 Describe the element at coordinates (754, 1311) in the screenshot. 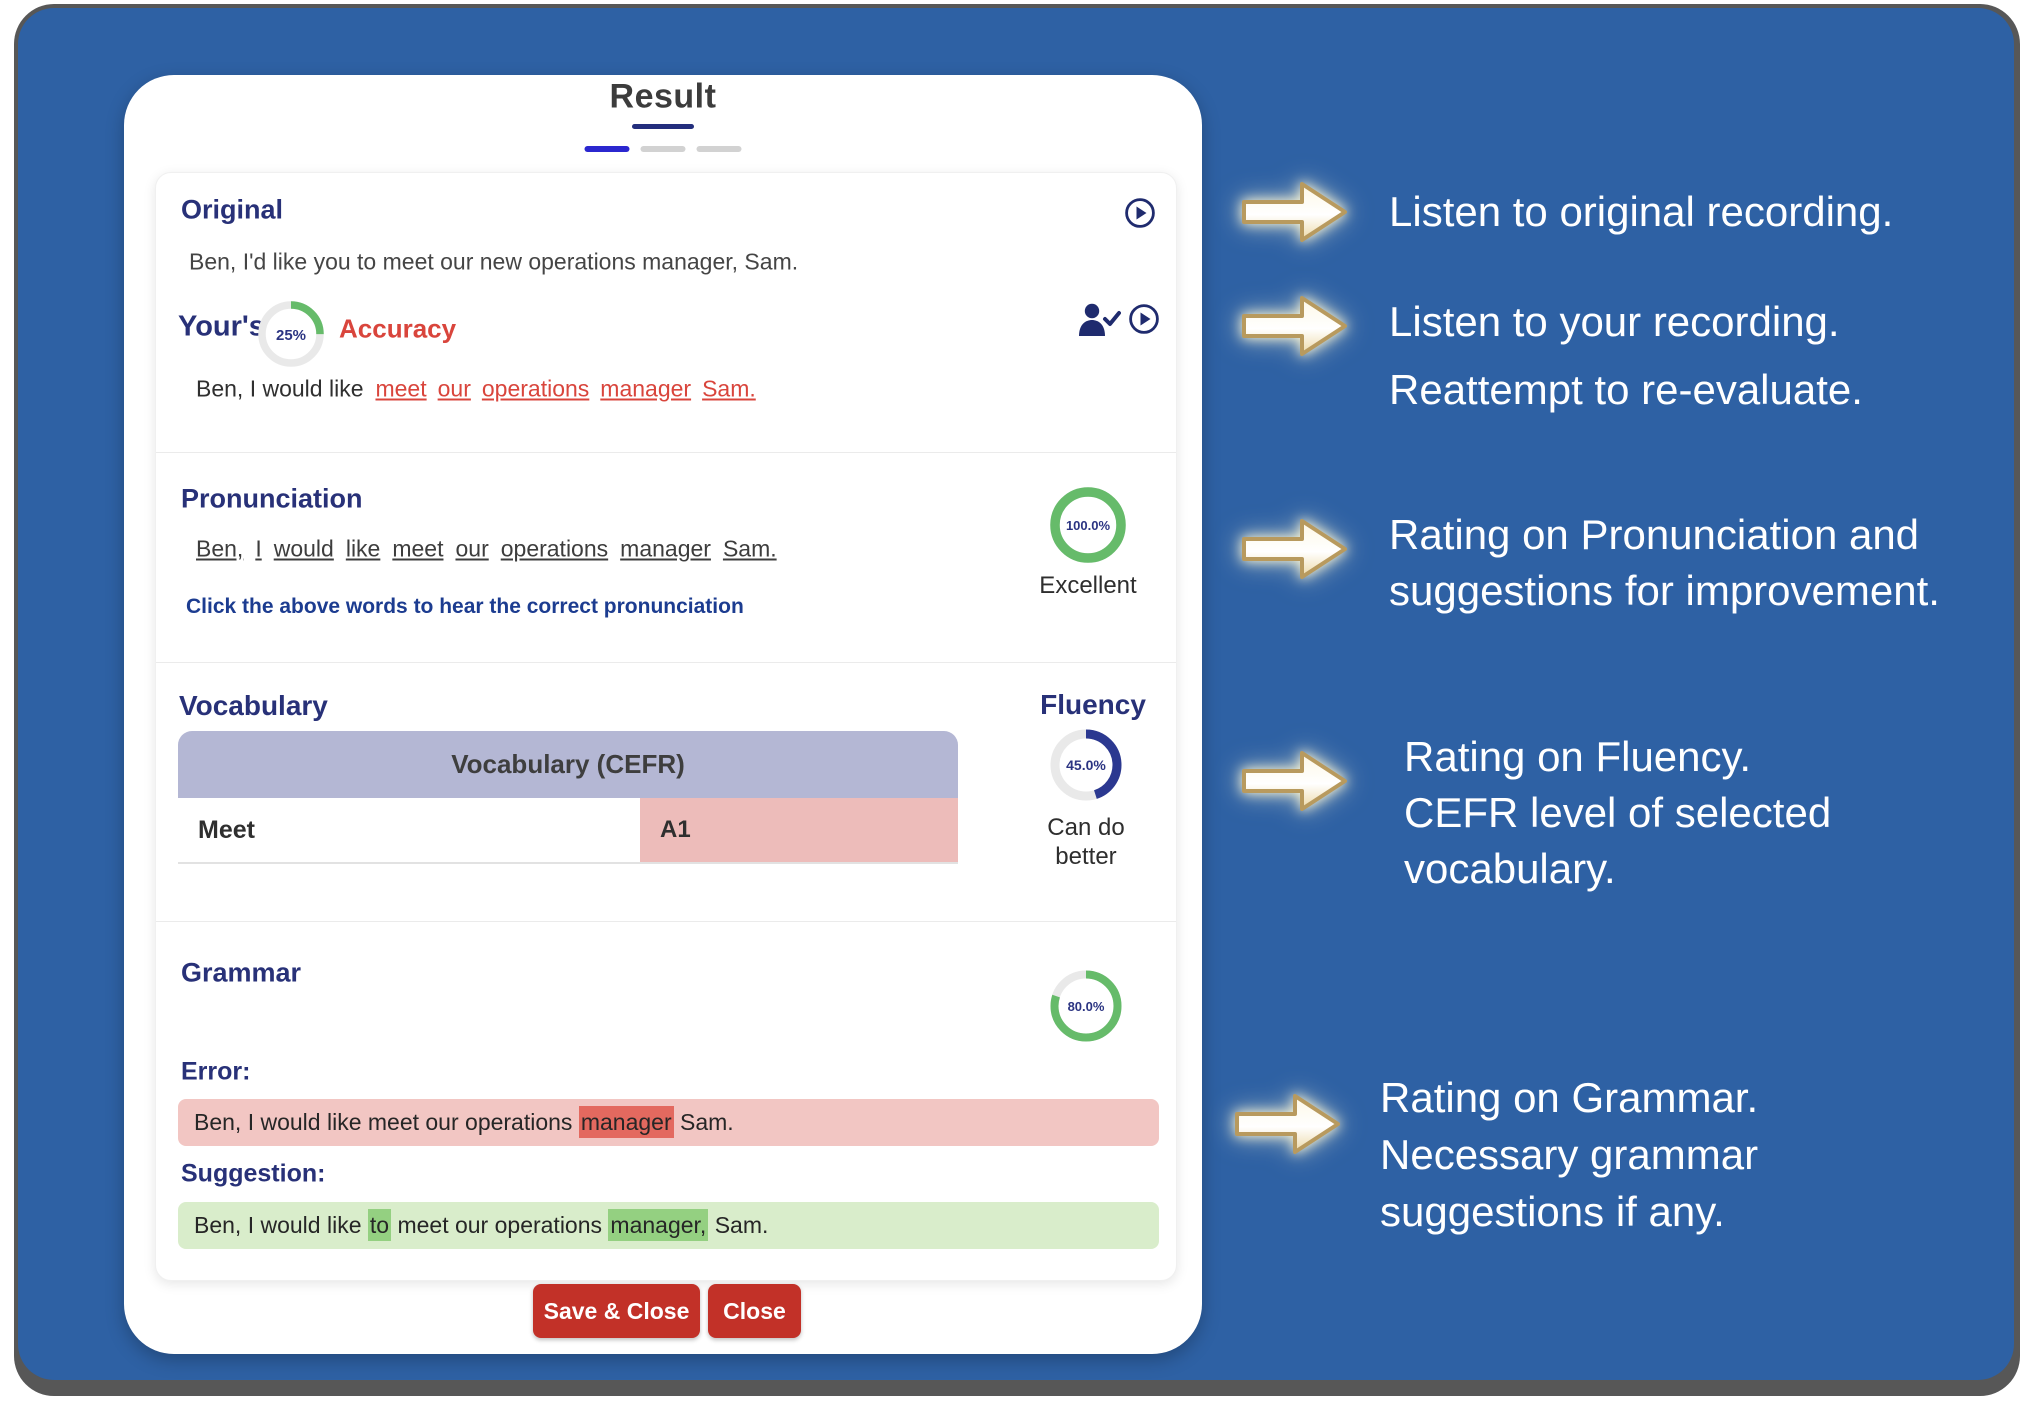

I see `close-button: Close` at that location.